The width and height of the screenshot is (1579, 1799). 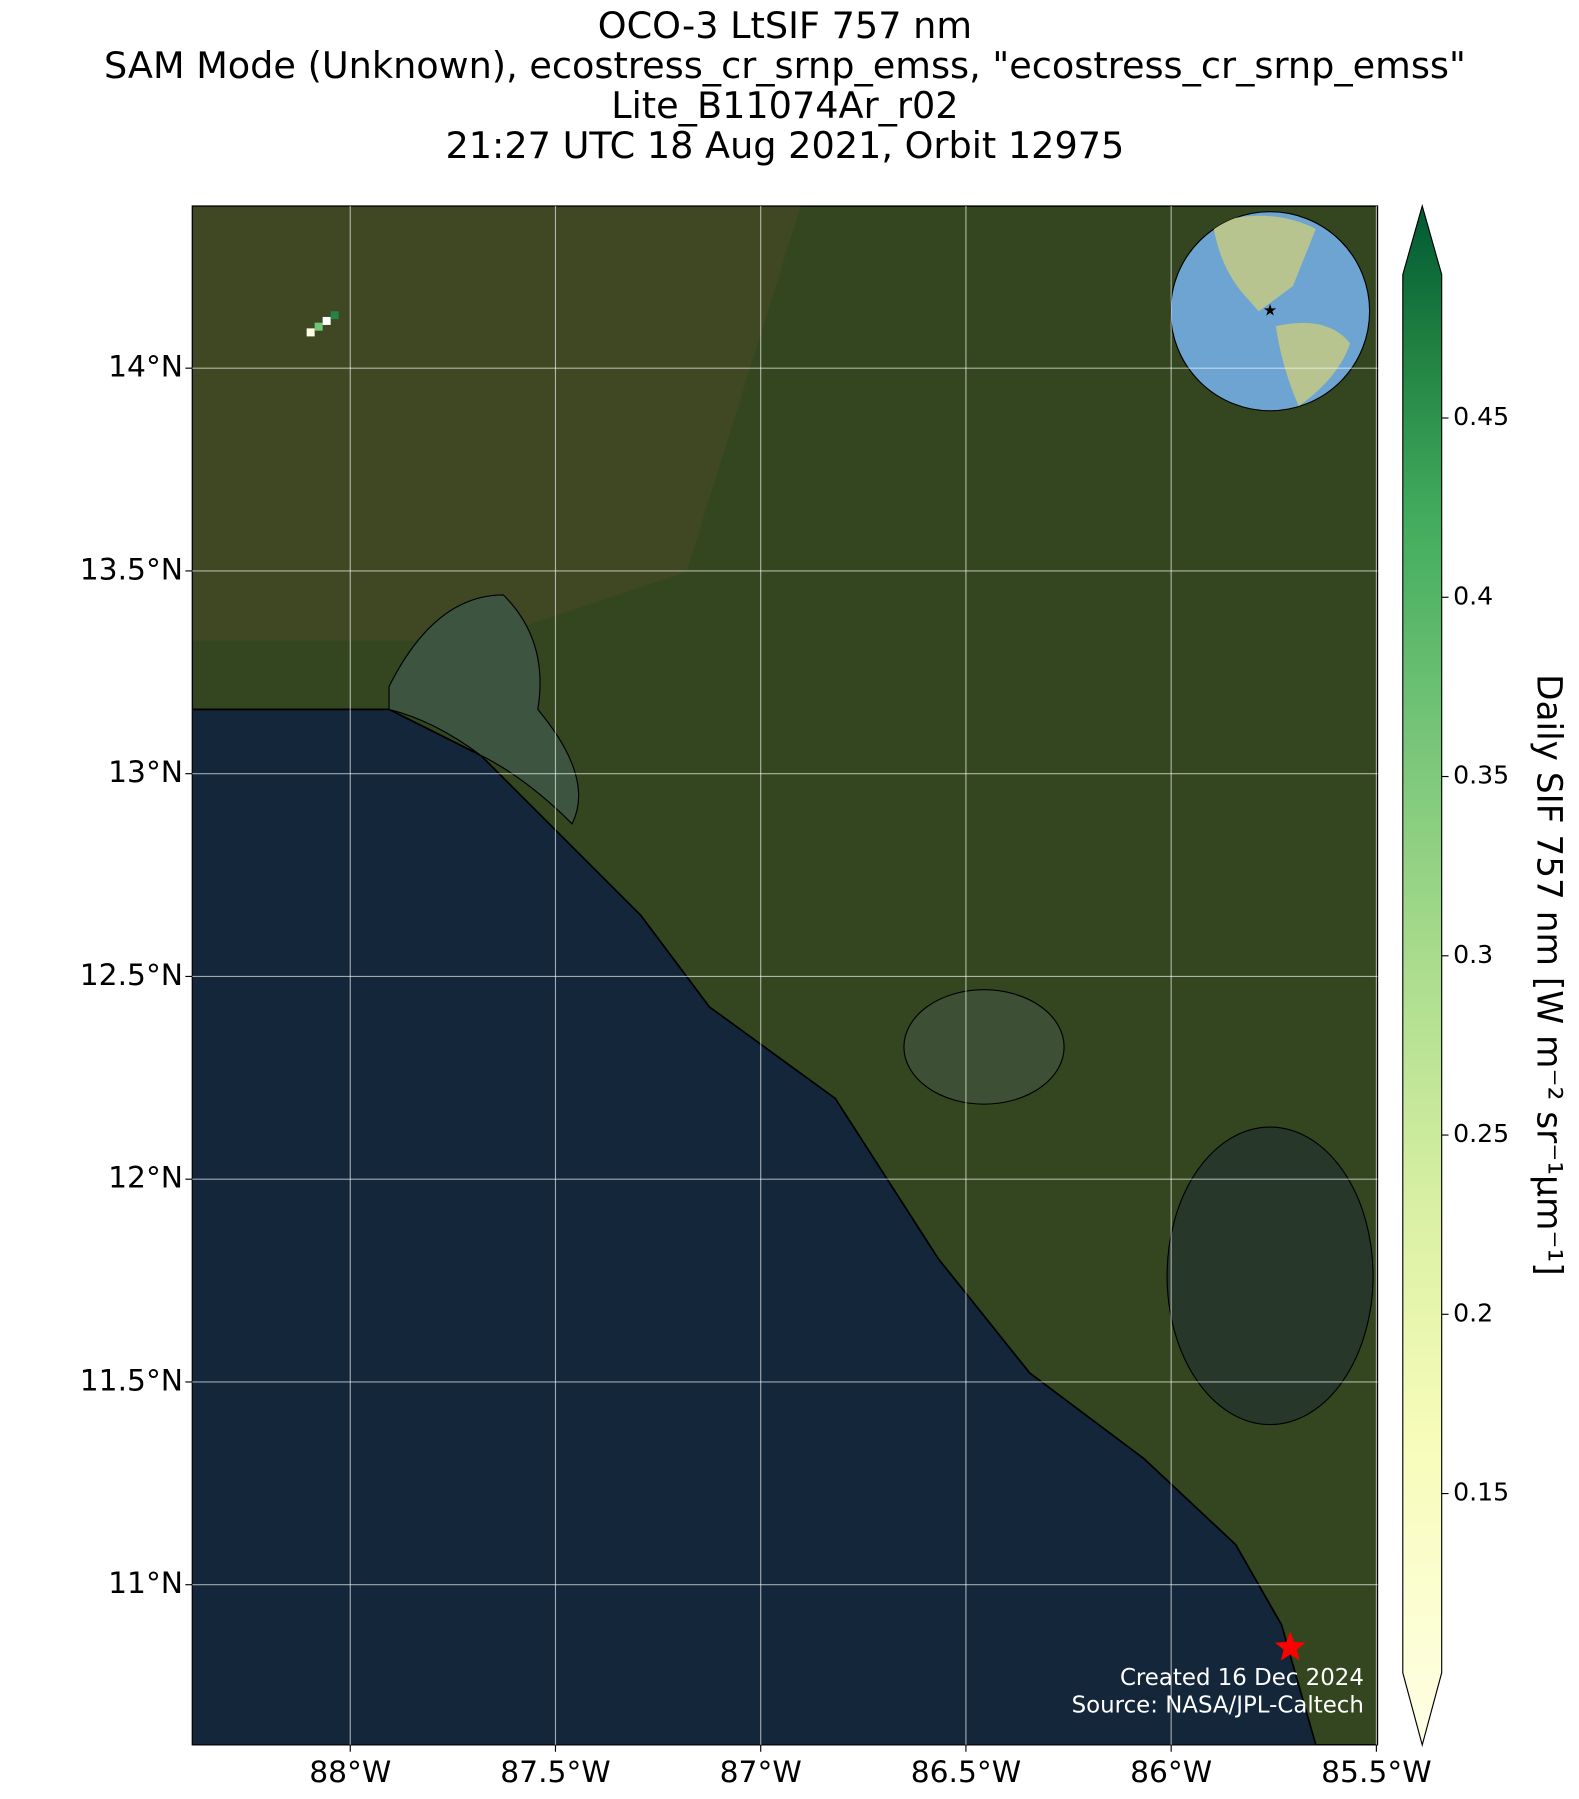 What do you see at coordinates (1473, 954) in the screenshot?
I see `colorbar-tick-label: 0.3` at bounding box center [1473, 954].